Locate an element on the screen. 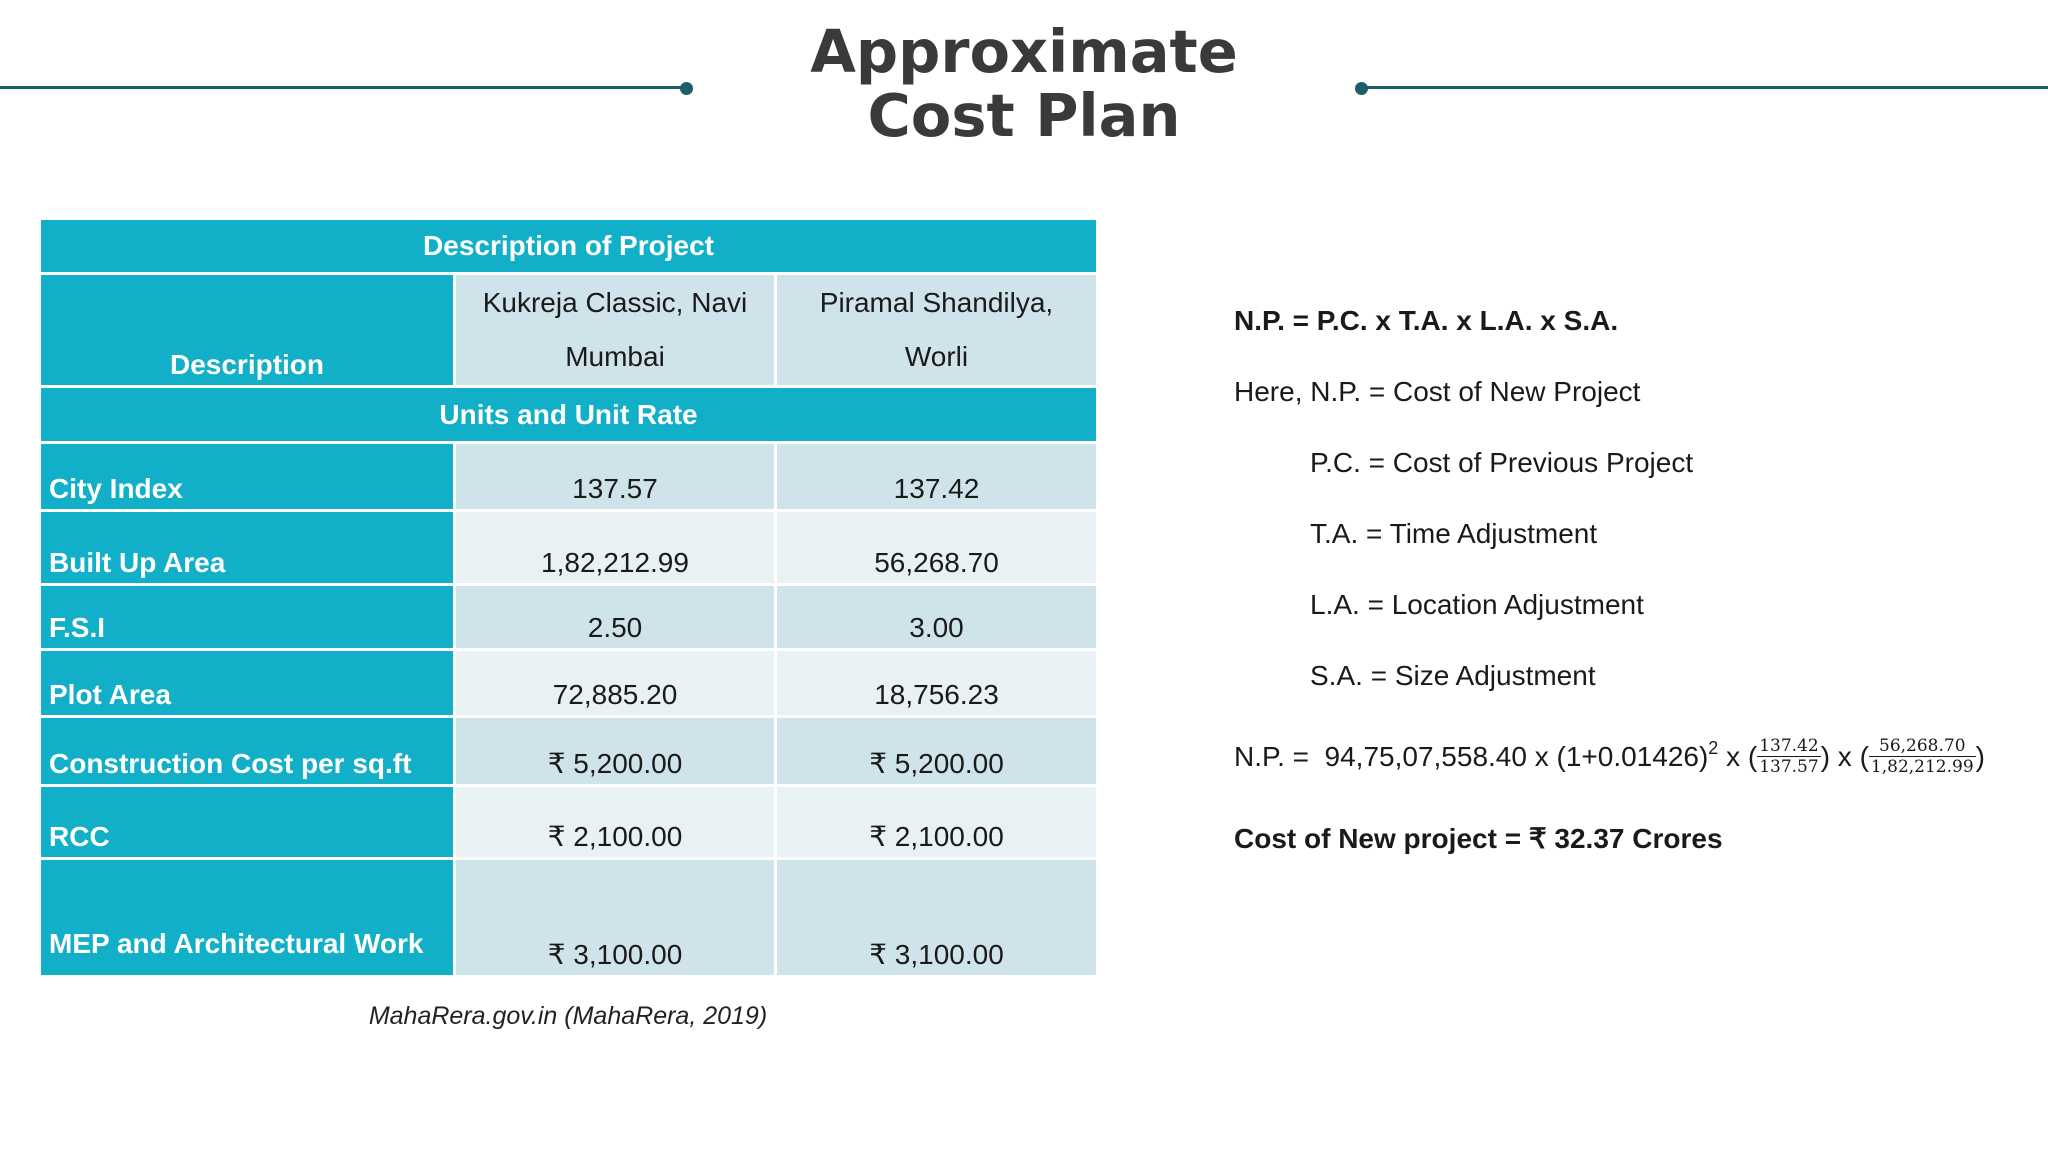 The height and width of the screenshot is (1152, 2048). section-header: Units and Unit Rate is located at coordinates (568, 414).